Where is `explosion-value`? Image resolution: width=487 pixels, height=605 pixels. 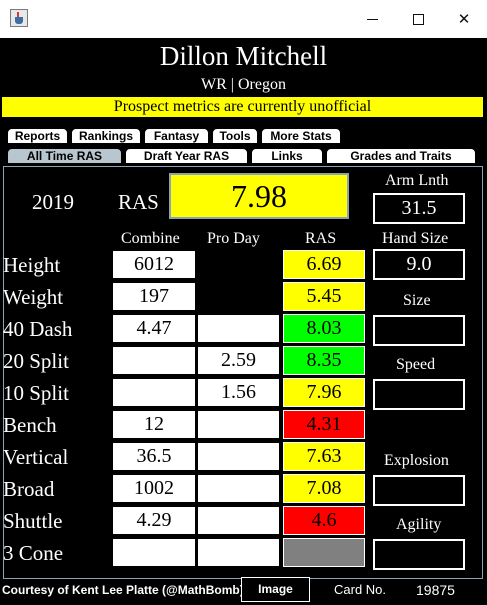 explosion-value is located at coordinates (419, 490).